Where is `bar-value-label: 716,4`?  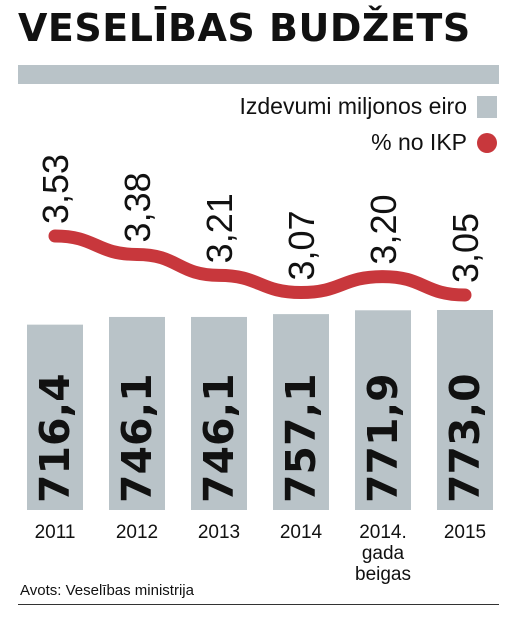
bar-value-label: 716,4 is located at coordinates (55, 438).